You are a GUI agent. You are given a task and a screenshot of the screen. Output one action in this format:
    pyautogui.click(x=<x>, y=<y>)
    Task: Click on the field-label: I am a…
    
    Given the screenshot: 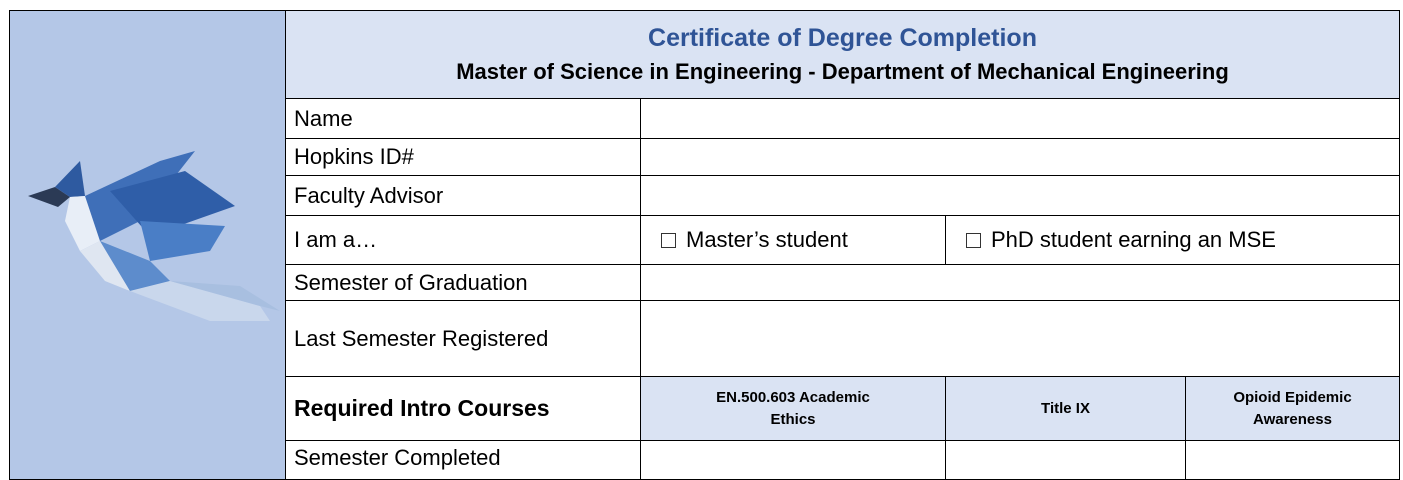 What is the action you would take?
    pyautogui.click(x=463, y=240)
    